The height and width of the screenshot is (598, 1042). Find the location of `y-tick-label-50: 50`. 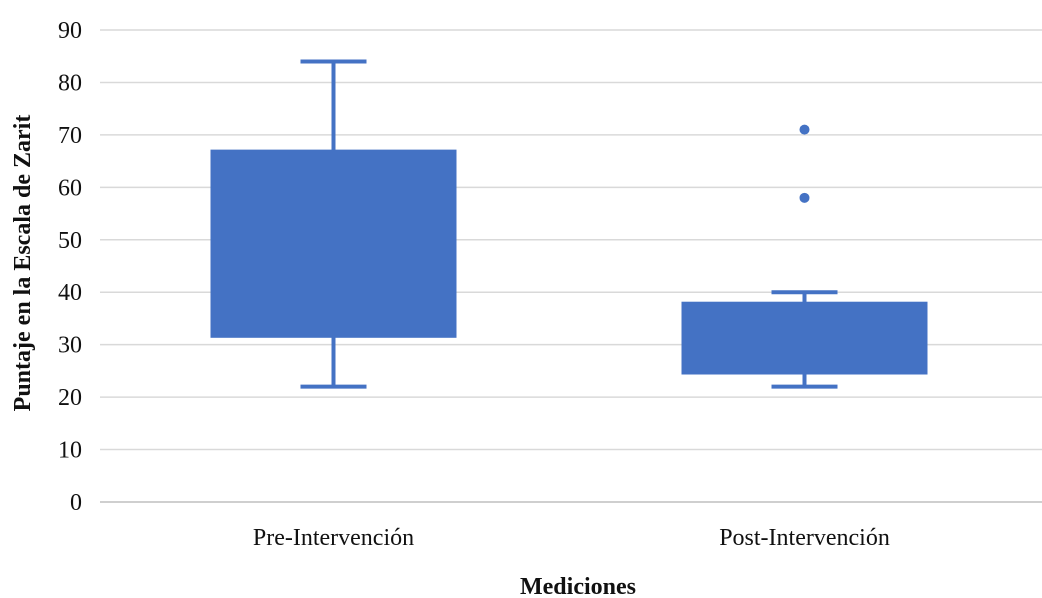

y-tick-label-50: 50 is located at coordinates (70, 241).